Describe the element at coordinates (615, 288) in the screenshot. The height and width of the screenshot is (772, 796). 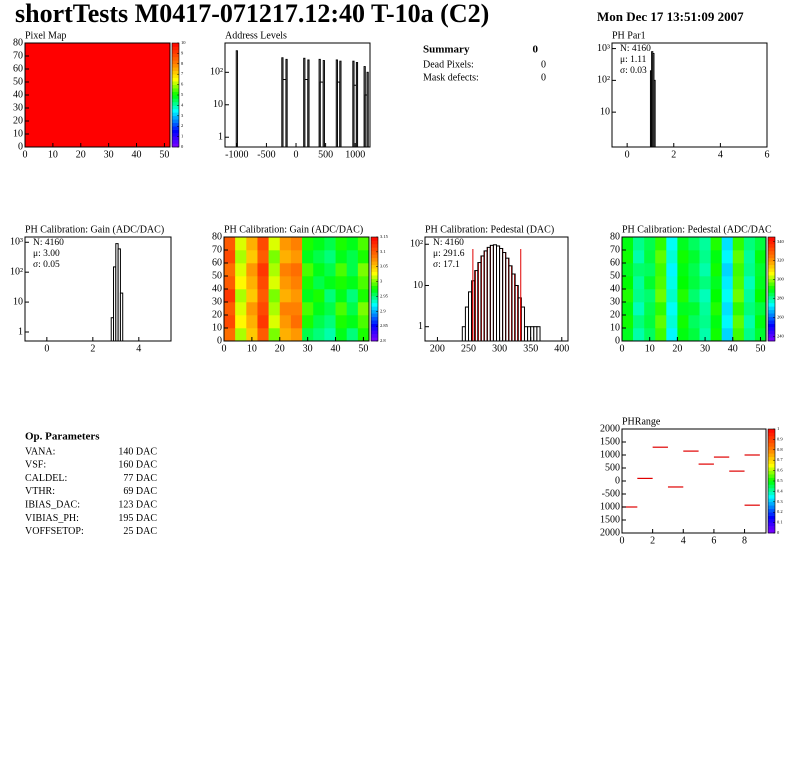
I see `y-tick-label: 40` at that location.